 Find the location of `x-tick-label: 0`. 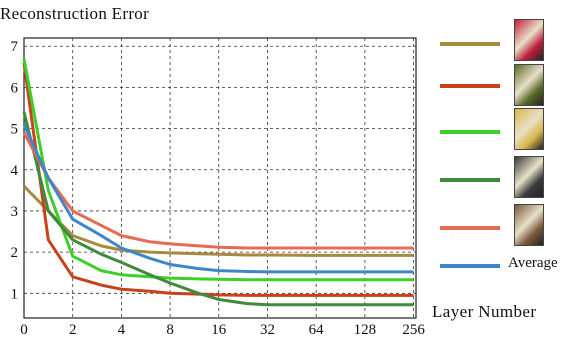

x-tick-label: 0 is located at coordinates (24, 329).